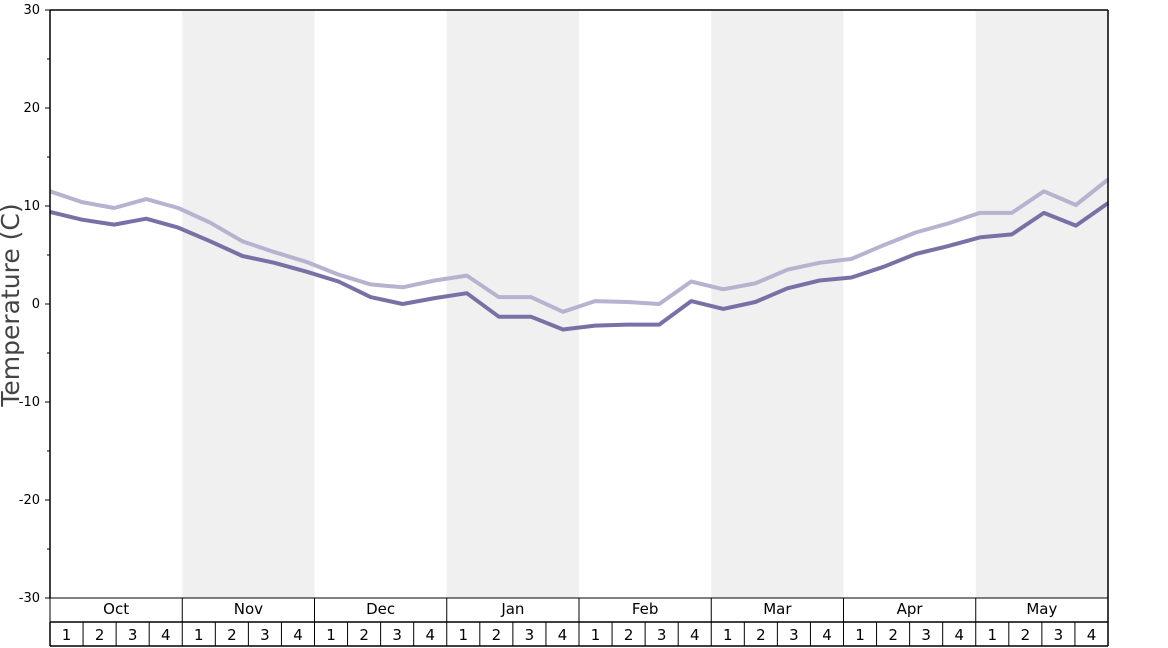 The height and width of the screenshot is (648, 1168). I want to click on month-label: Dec, so click(380, 609).